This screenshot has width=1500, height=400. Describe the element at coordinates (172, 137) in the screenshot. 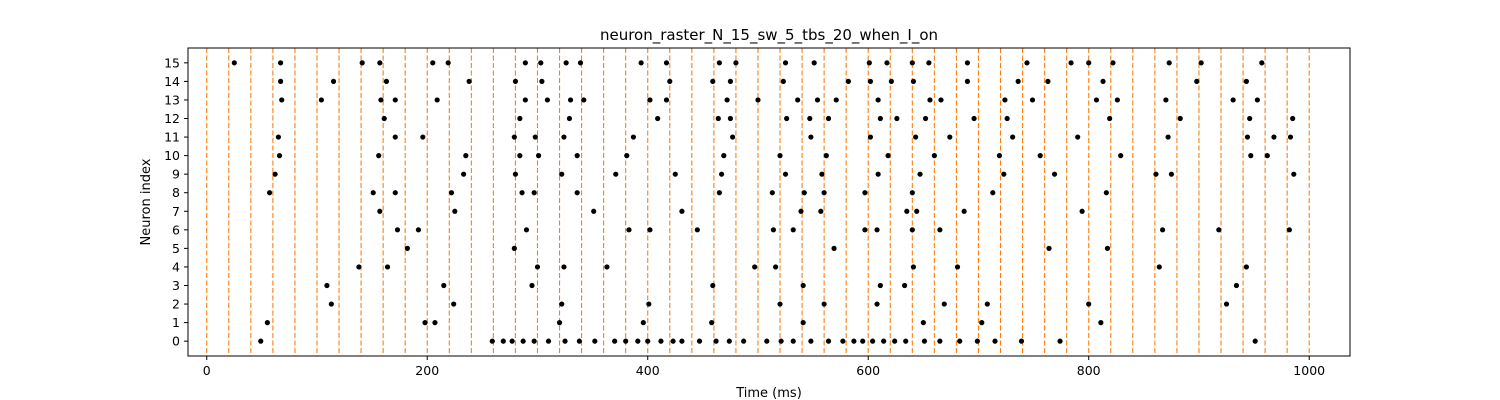

I see `y-tick-label: 11` at that location.